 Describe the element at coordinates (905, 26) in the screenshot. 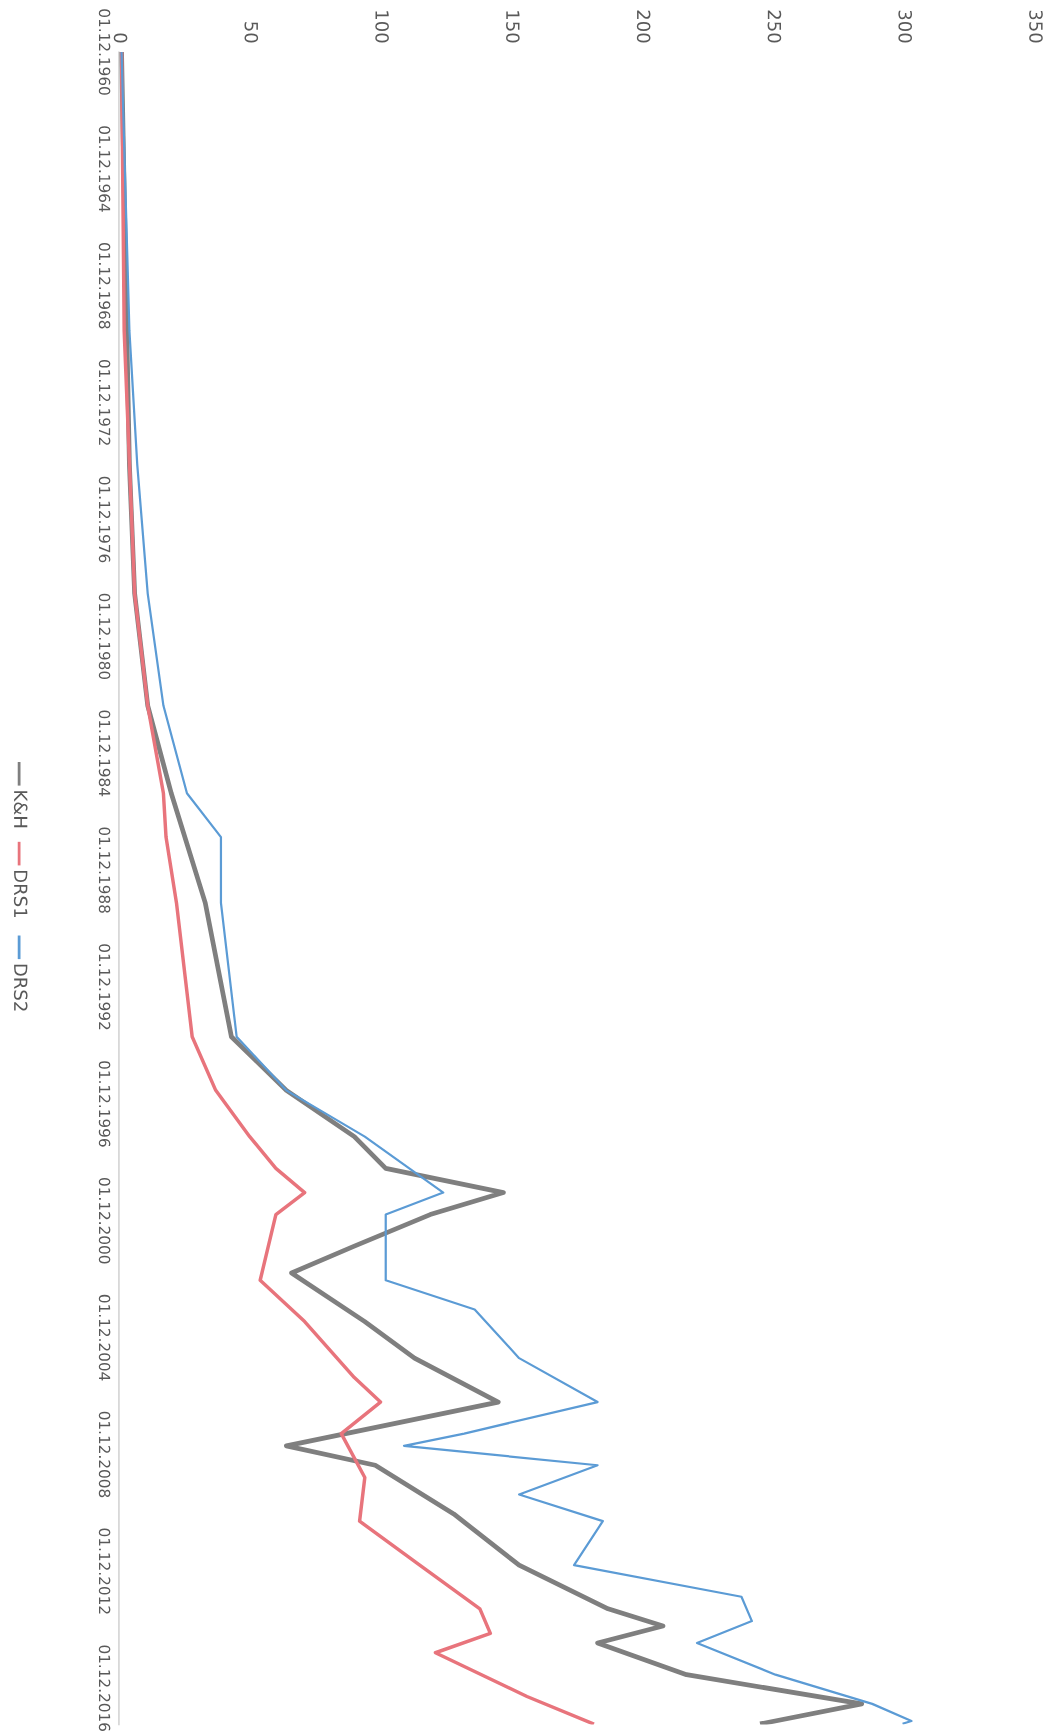

I see `x-tick-label: 300` at that location.